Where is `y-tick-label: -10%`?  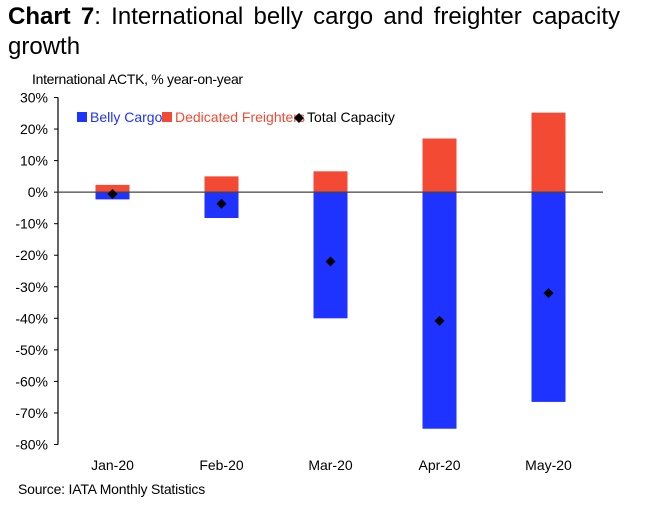
y-tick-label: -10% is located at coordinates (31, 224).